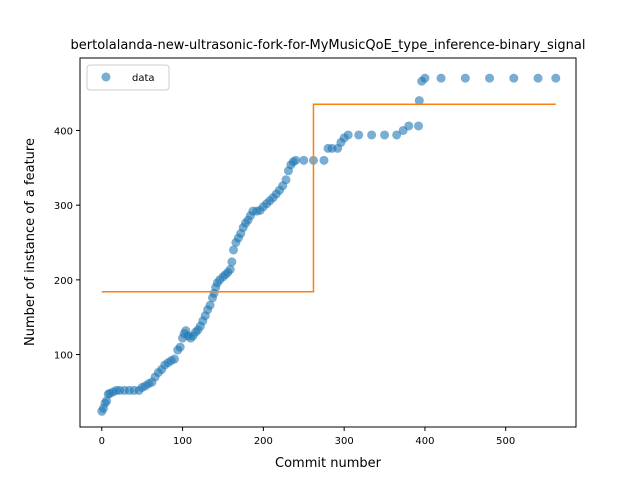  What do you see at coordinates (263, 441) in the screenshot?
I see `x-tick-label: 200` at bounding box center [263, 441].